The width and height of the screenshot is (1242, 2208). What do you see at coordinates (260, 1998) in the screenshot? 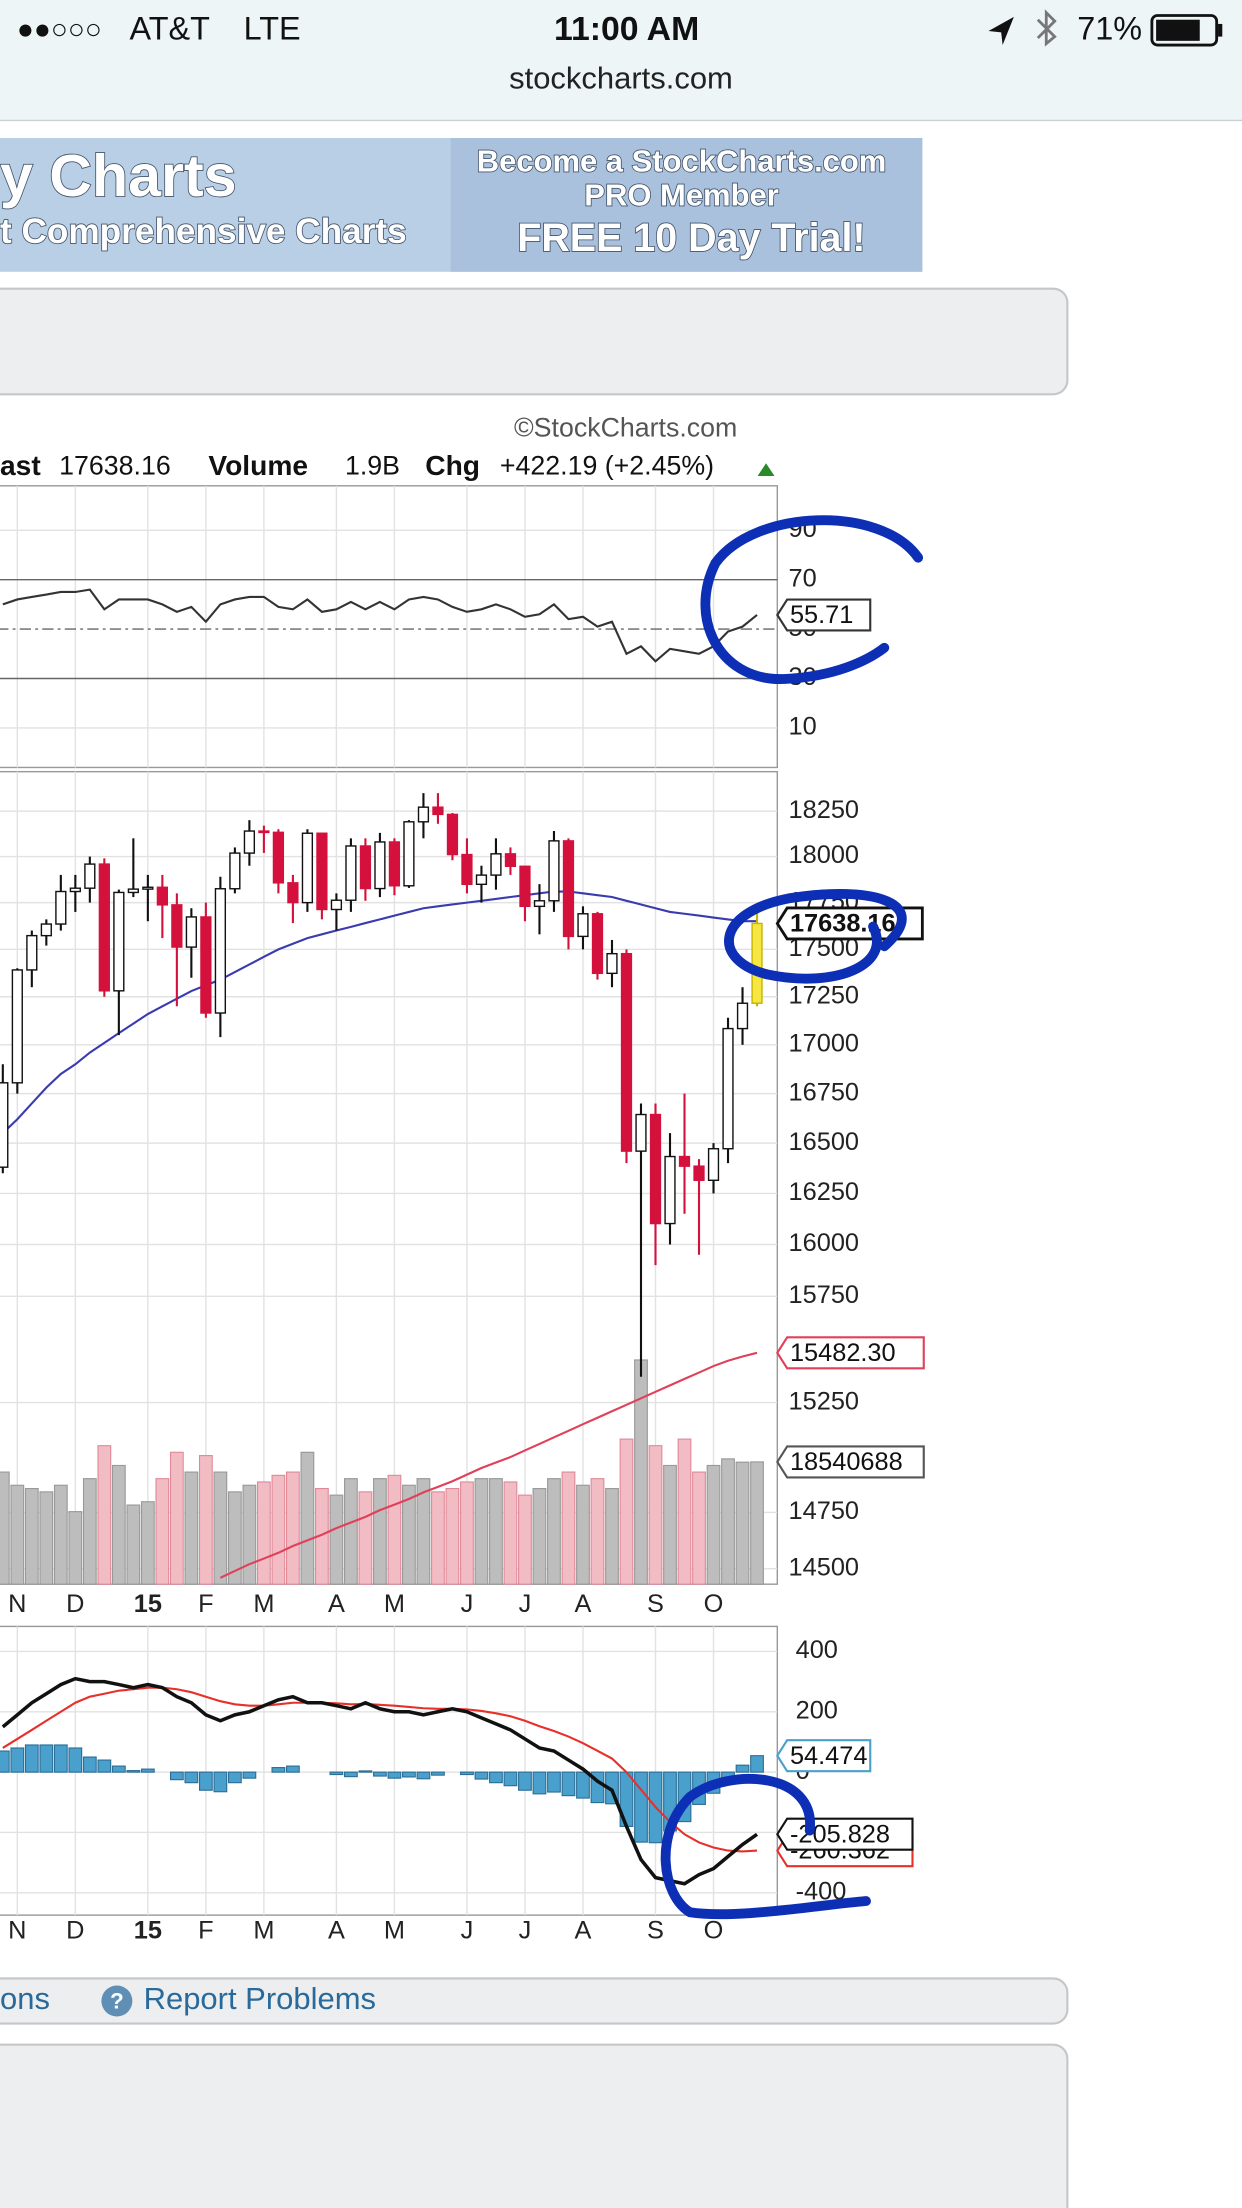
I see `report-link: Report Problems` at bounding box center [260, 1998].